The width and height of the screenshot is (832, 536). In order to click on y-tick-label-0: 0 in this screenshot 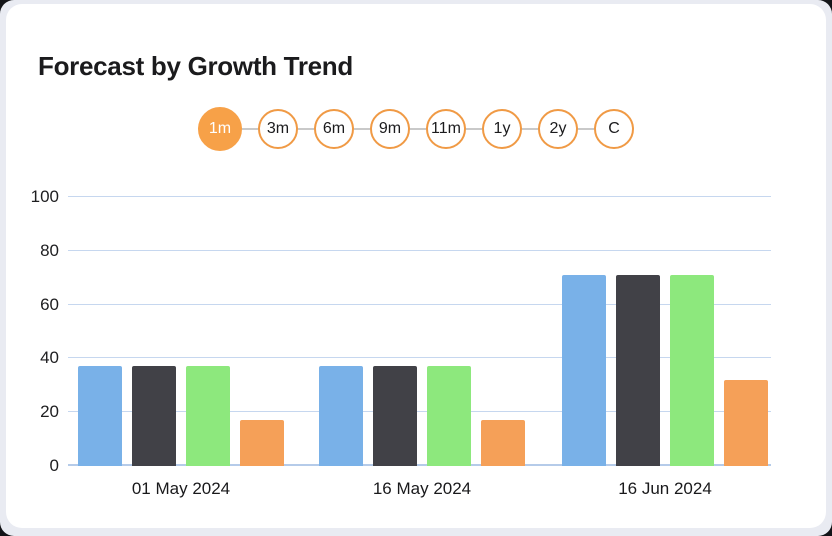, I will do `click(54, 465)`.